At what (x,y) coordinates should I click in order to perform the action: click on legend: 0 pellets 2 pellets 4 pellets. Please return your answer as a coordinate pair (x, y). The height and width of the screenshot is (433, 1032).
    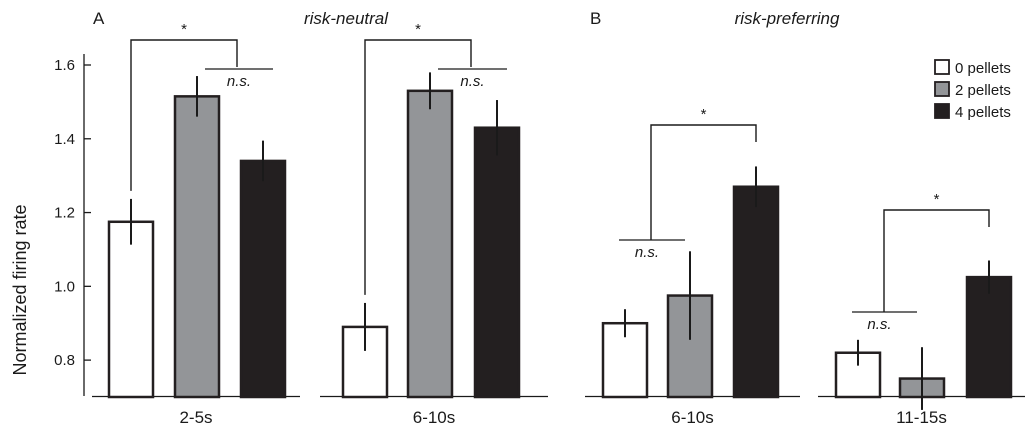
    Looking at the image, I should click on (972, 90).